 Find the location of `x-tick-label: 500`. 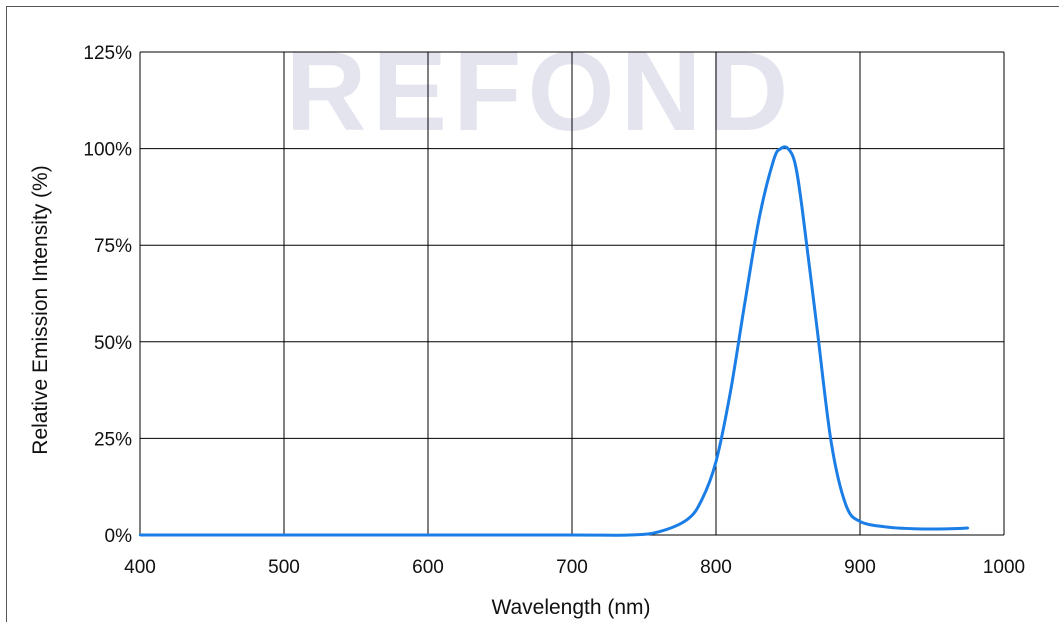

x-tick-label: 500 is located at coordinates (284, 567).